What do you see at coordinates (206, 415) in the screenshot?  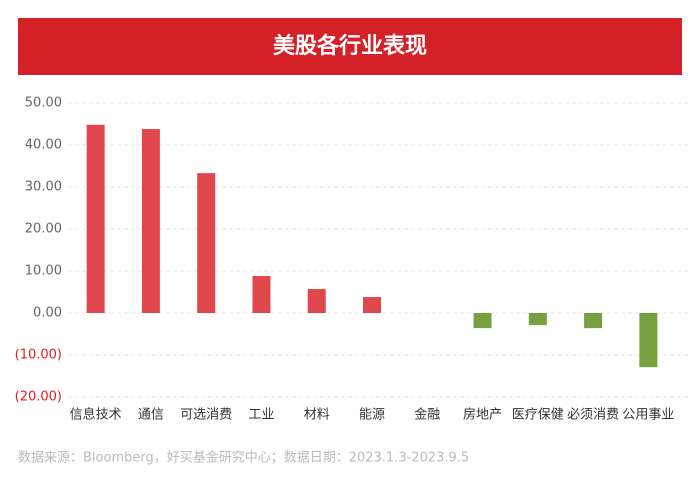 I see `x-tick-label: 可选消费` at bounding box center [206, 415].